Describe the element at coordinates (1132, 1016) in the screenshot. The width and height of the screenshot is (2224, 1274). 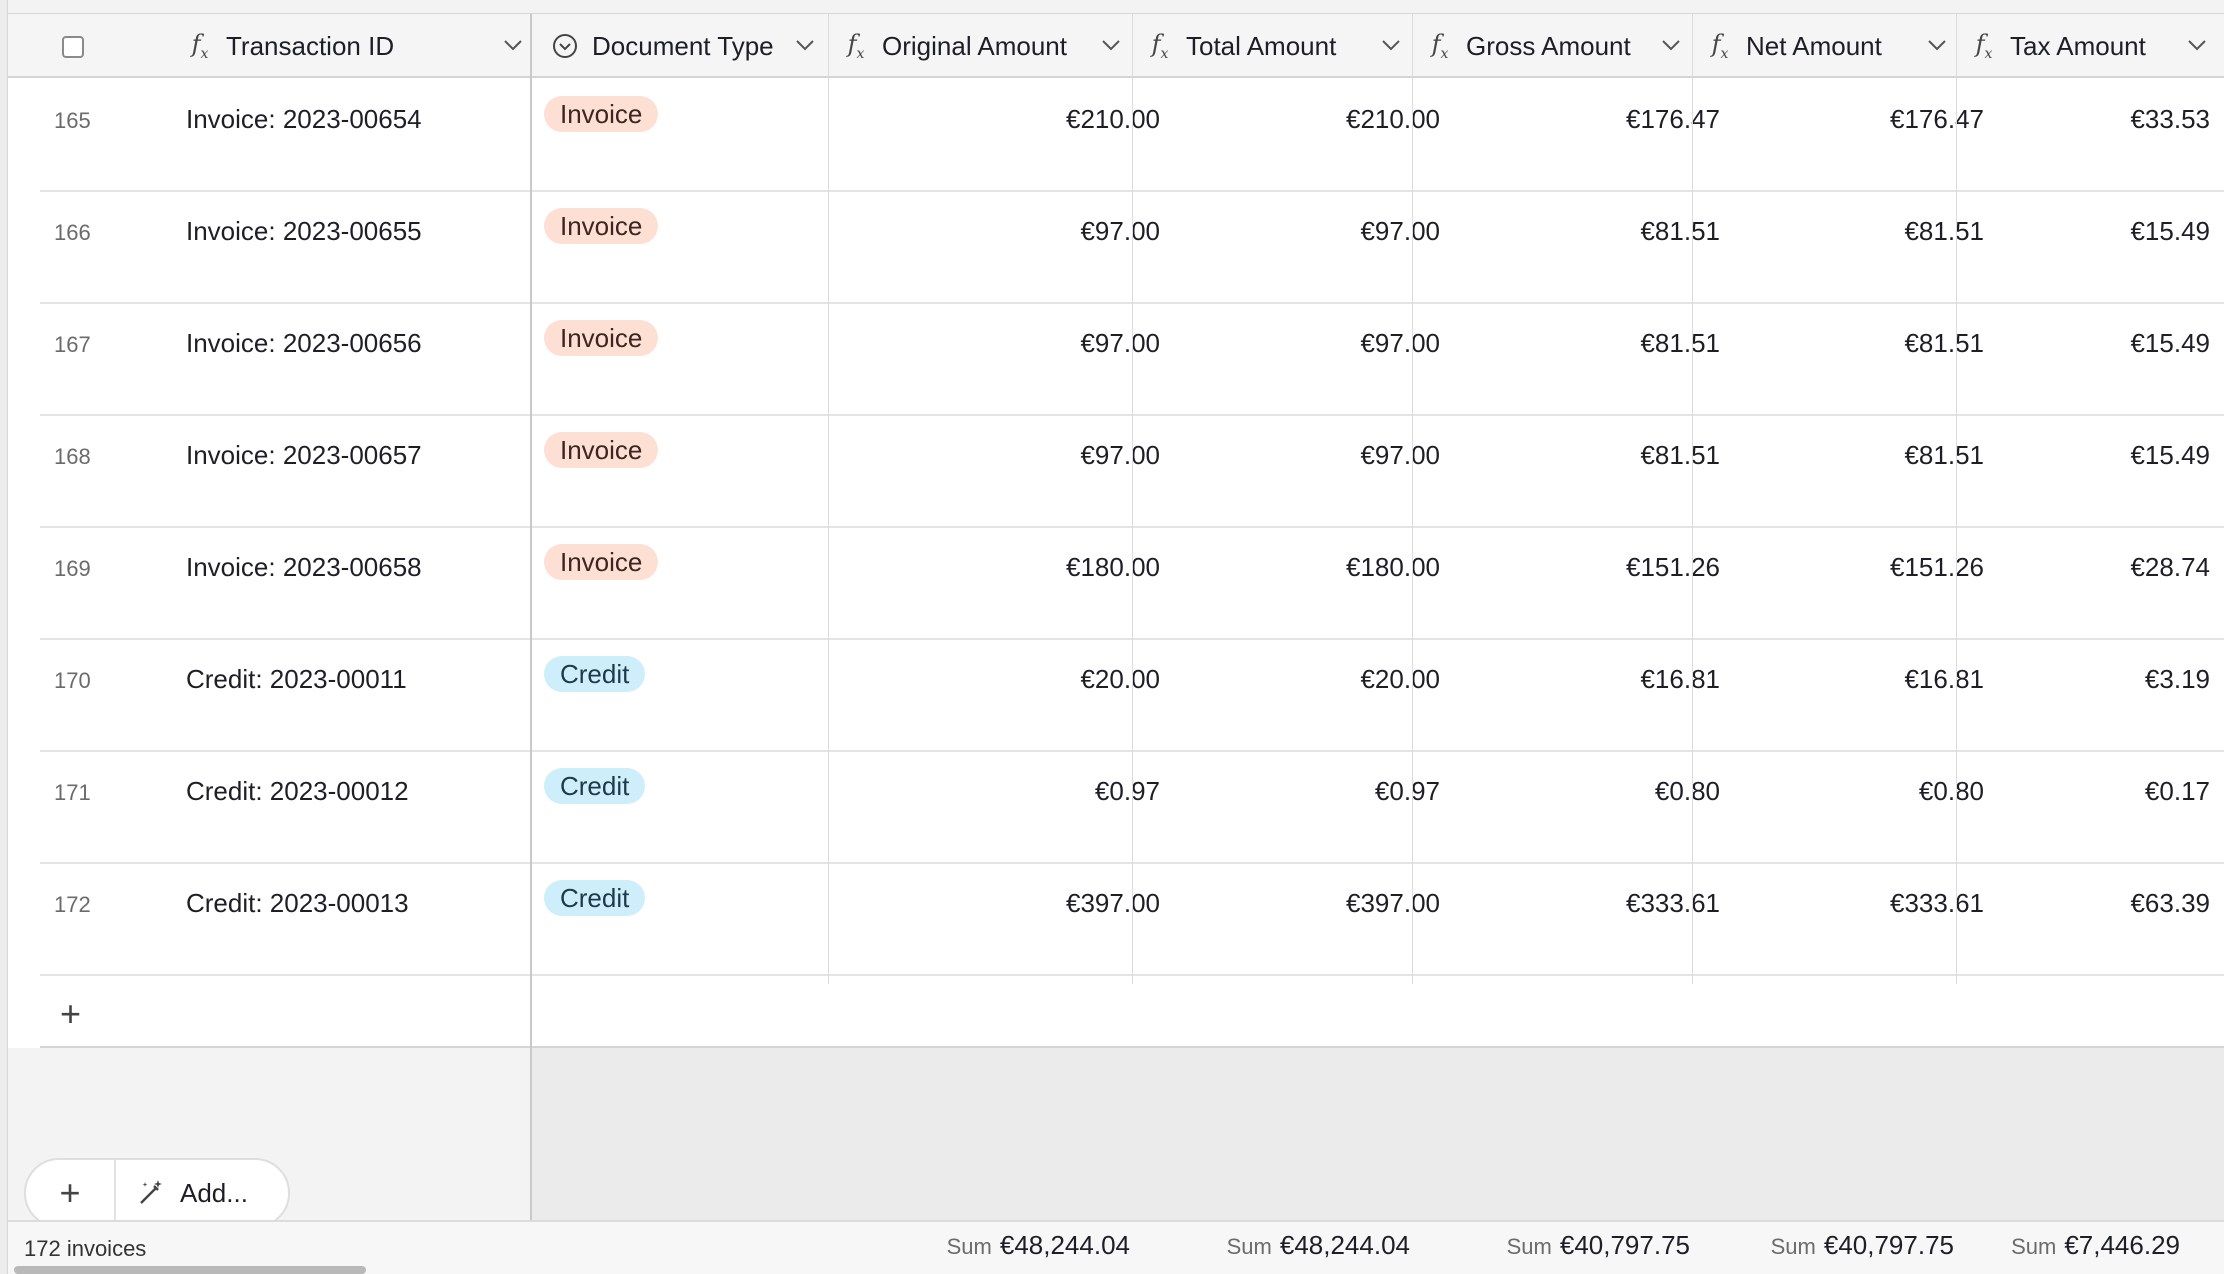
I see `add-record-row: +` at that location.